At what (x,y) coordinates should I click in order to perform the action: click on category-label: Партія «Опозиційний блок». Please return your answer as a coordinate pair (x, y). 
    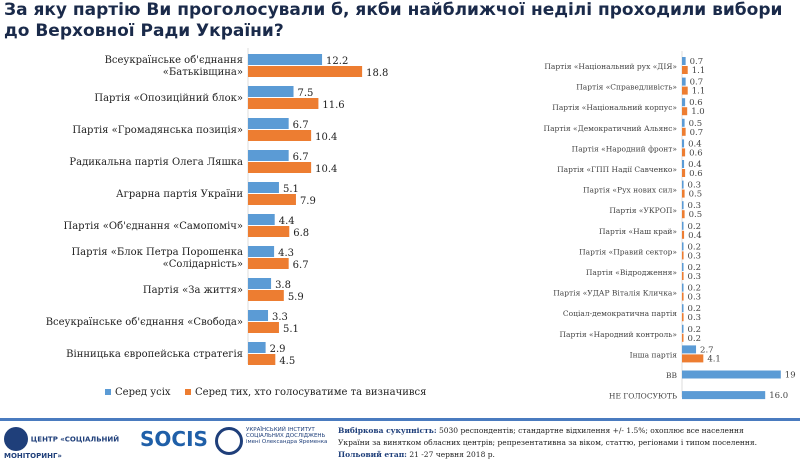
    Looking at the image, I should click on (168, 98).